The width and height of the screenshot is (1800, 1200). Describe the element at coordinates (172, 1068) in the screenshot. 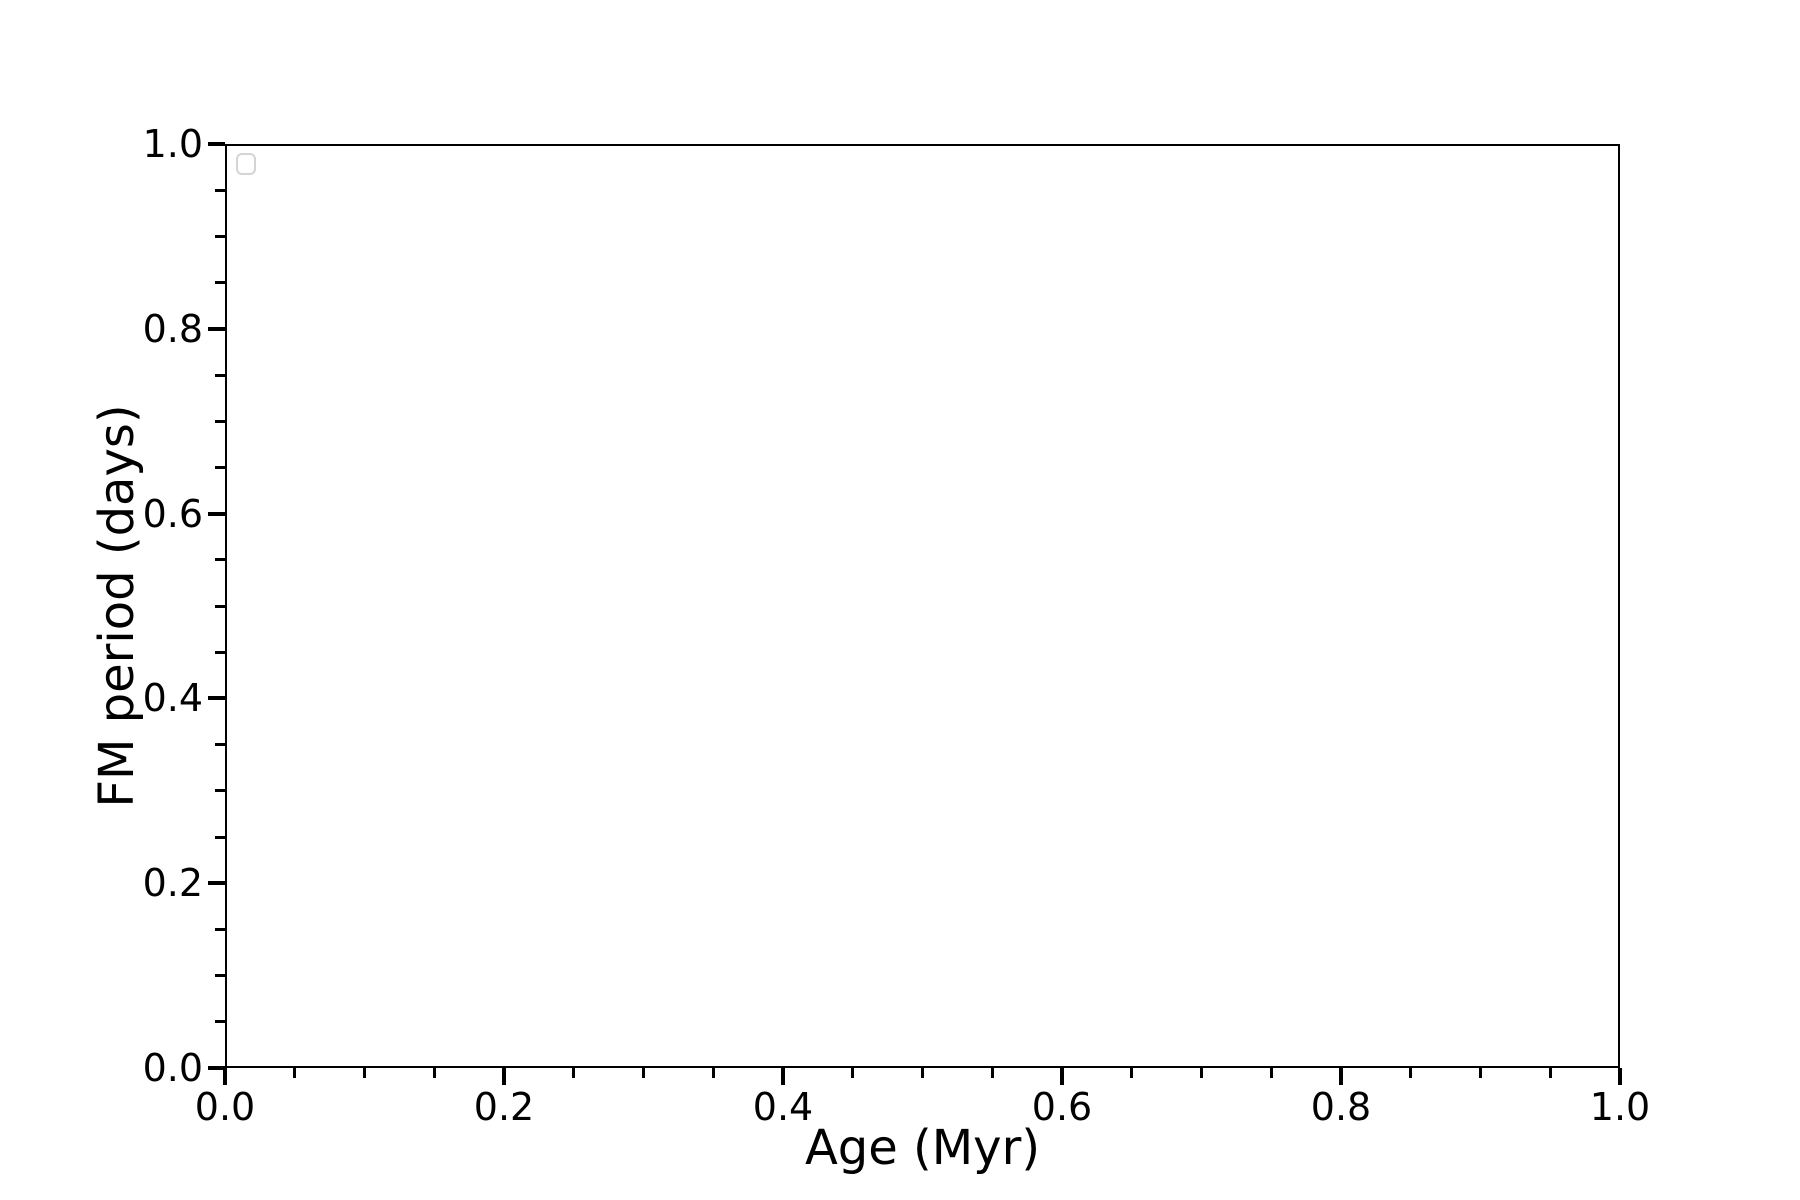

I see `y-tick-label: 0.0` at that location.